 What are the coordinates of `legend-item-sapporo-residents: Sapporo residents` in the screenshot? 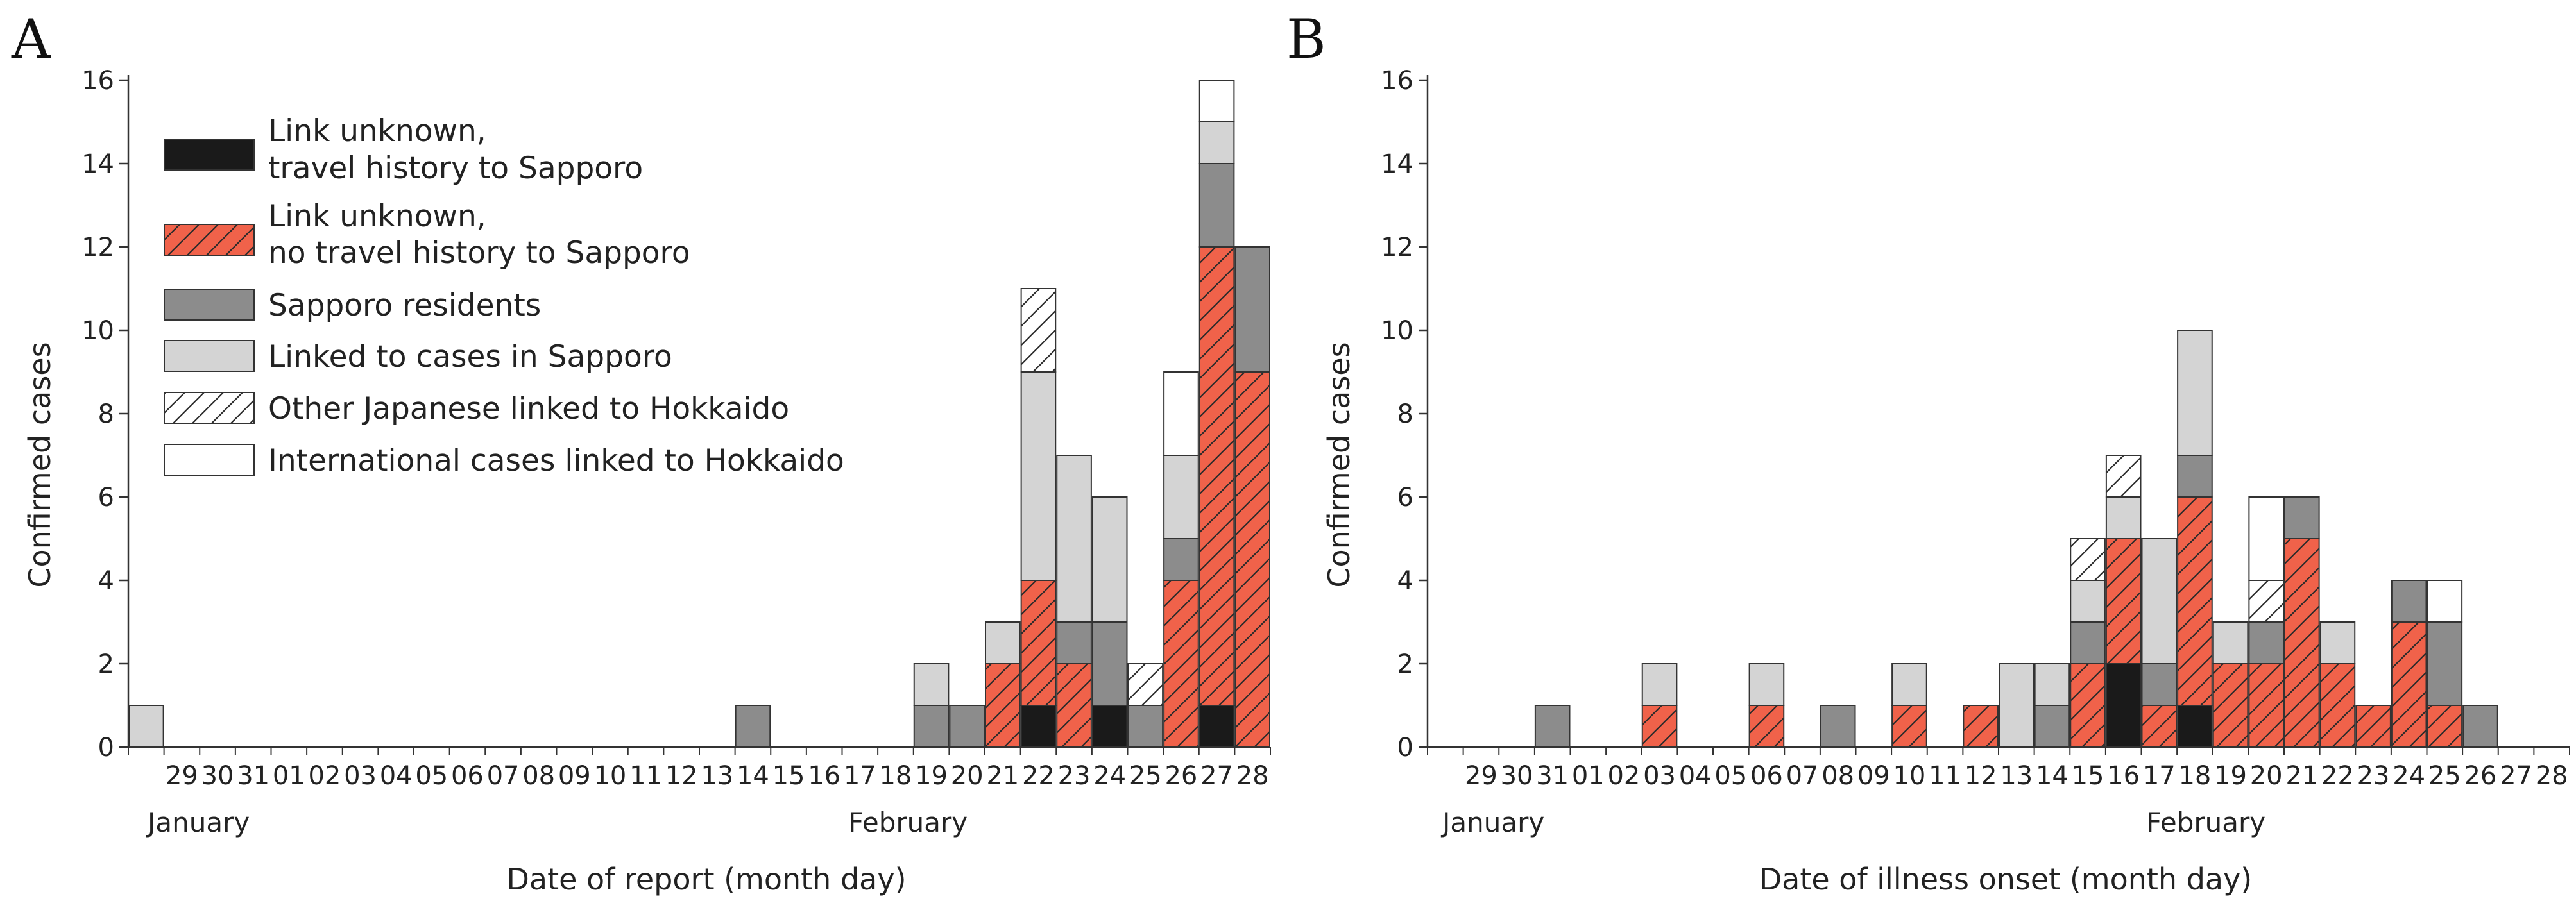 It's located at (352, 305).